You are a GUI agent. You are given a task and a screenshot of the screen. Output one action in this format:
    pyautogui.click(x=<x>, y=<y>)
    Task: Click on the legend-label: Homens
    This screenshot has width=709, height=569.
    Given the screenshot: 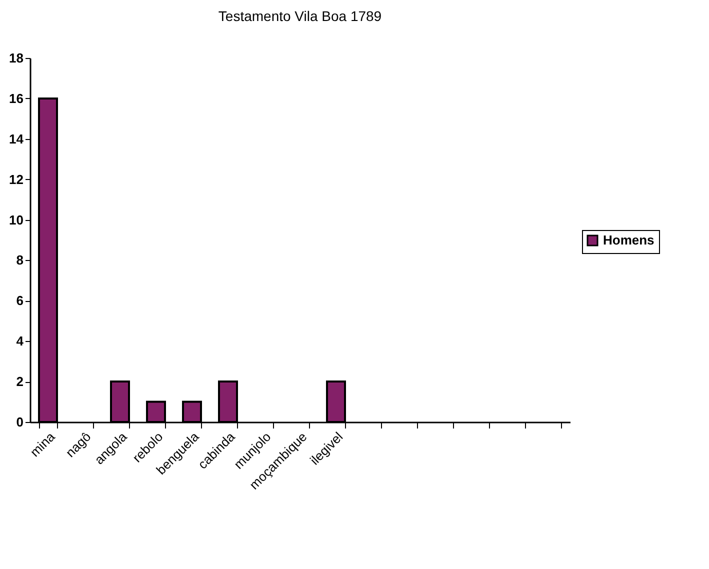 What is the action you would take?
    pyautogui.click(x=628, y=240)
    